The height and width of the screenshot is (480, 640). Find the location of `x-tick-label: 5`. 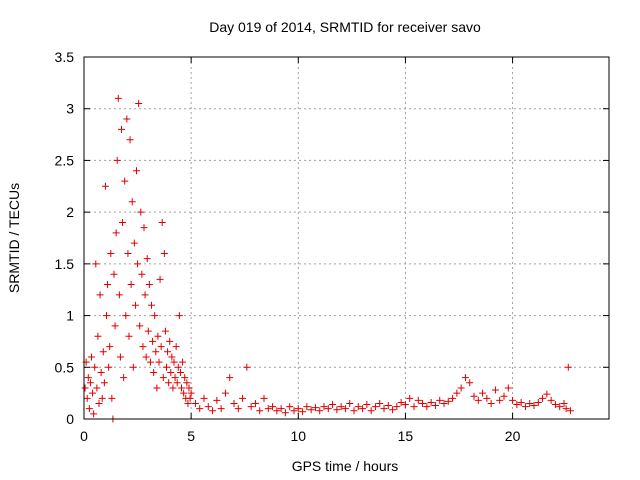

x-tick-label: 5 is located at coordinates (191, 436).